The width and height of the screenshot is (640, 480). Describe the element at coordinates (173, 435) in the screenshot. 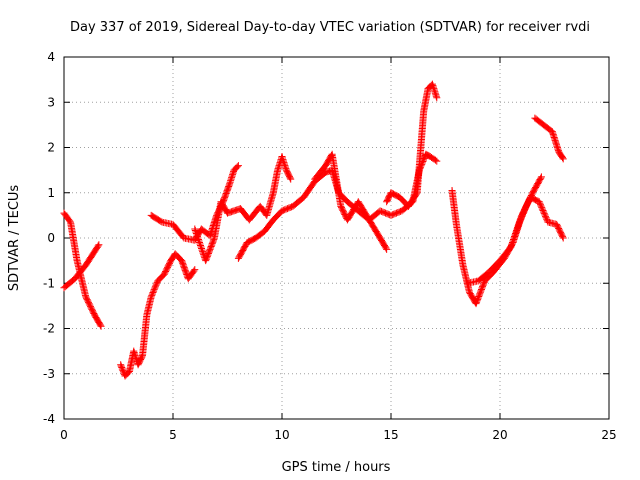

I see `x-tick-label: 5` at that location.